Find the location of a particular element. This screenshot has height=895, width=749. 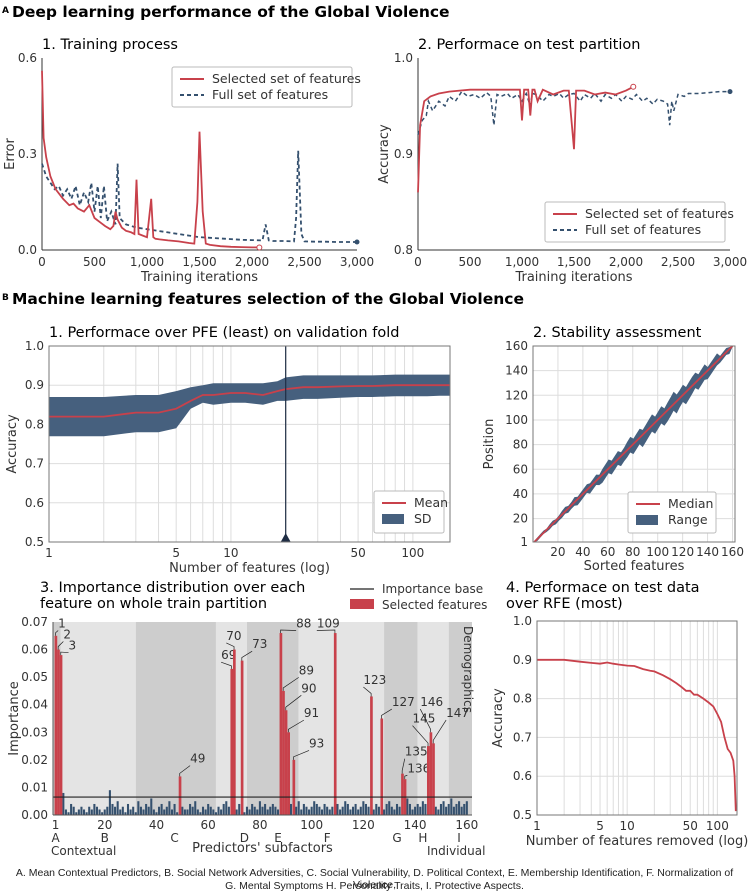

x-tick-label: 1,000 is located at coordinates (522, 262).